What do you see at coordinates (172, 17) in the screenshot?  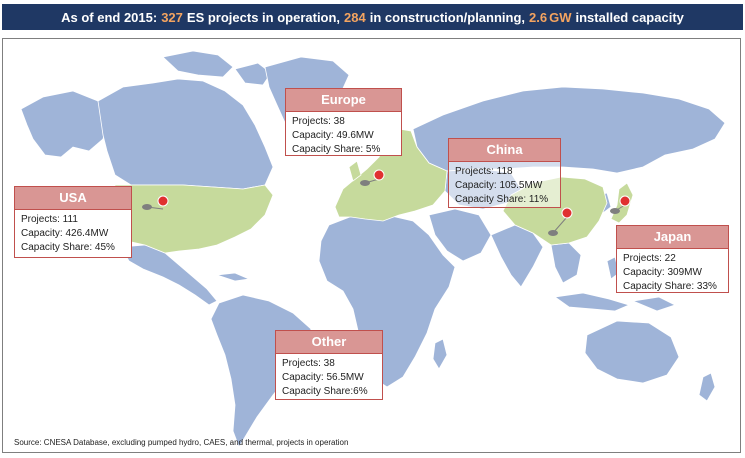 I see `projects-operation-count: 327` at bounding box center [172, 17].